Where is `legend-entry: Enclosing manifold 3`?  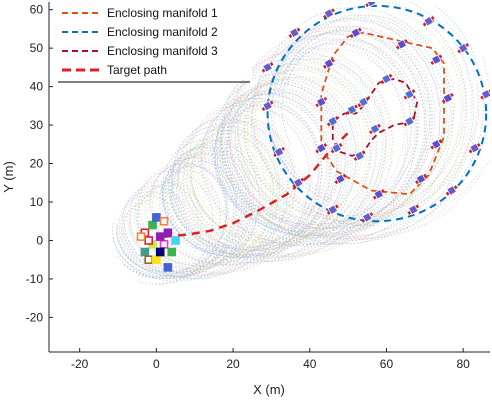 legend-entry: Enclosing manifold 3 is located at coordinates (140, 51).